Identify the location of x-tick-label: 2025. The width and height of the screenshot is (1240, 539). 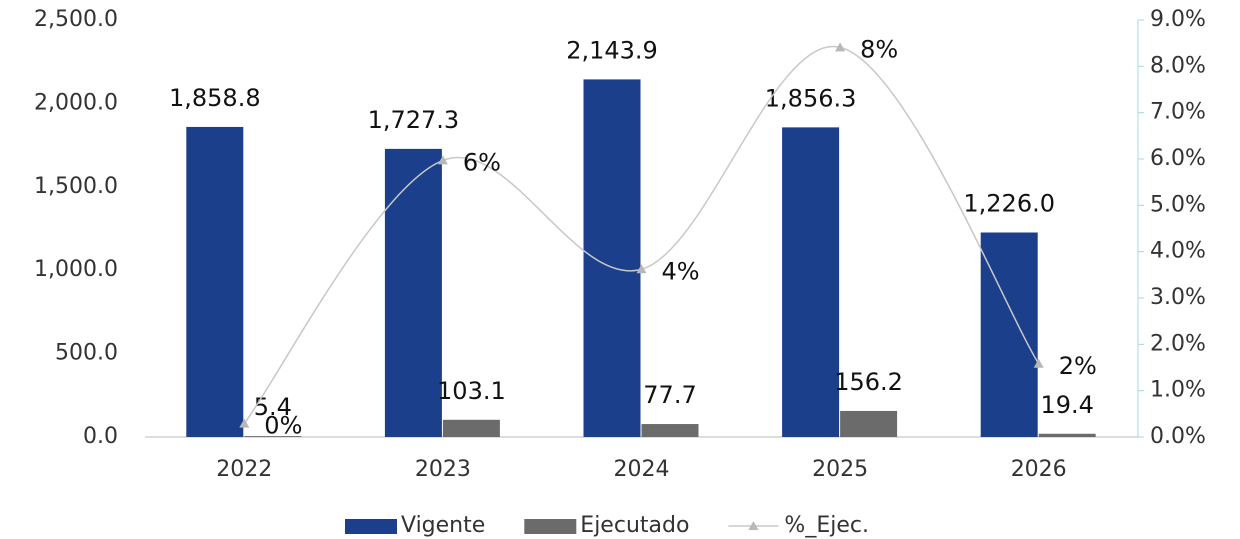
(840, 469).